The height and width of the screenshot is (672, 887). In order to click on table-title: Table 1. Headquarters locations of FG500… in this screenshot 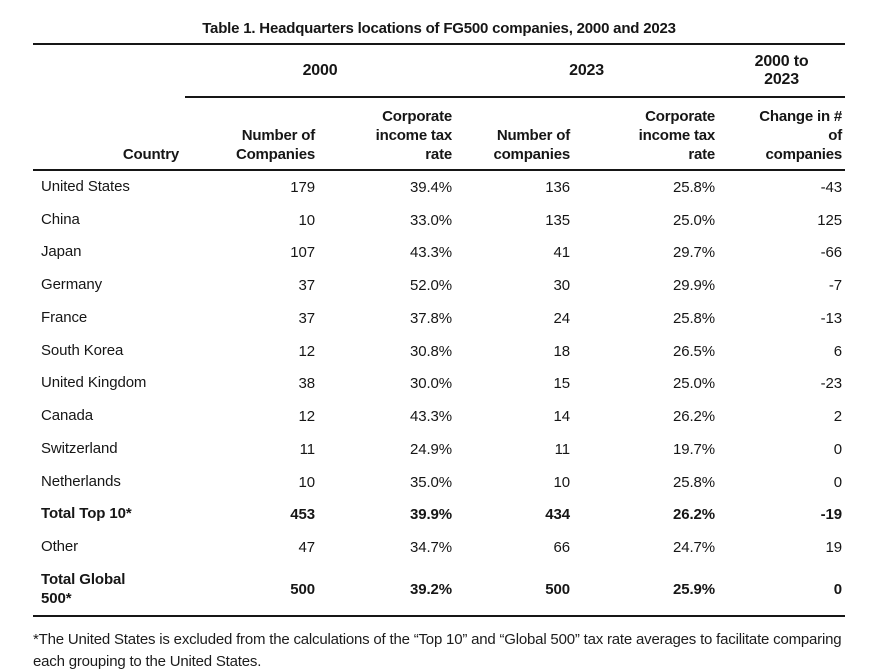, I will do `click(439, 28)`.